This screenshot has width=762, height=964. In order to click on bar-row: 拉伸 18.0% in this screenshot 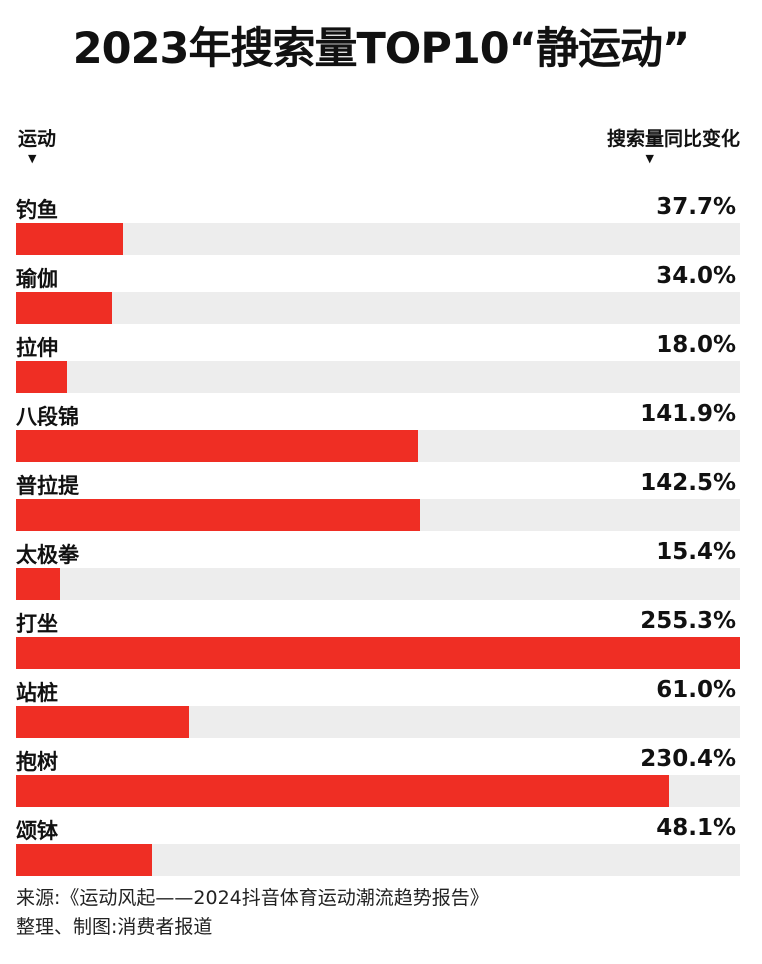, I will do `click(381, 365)`.